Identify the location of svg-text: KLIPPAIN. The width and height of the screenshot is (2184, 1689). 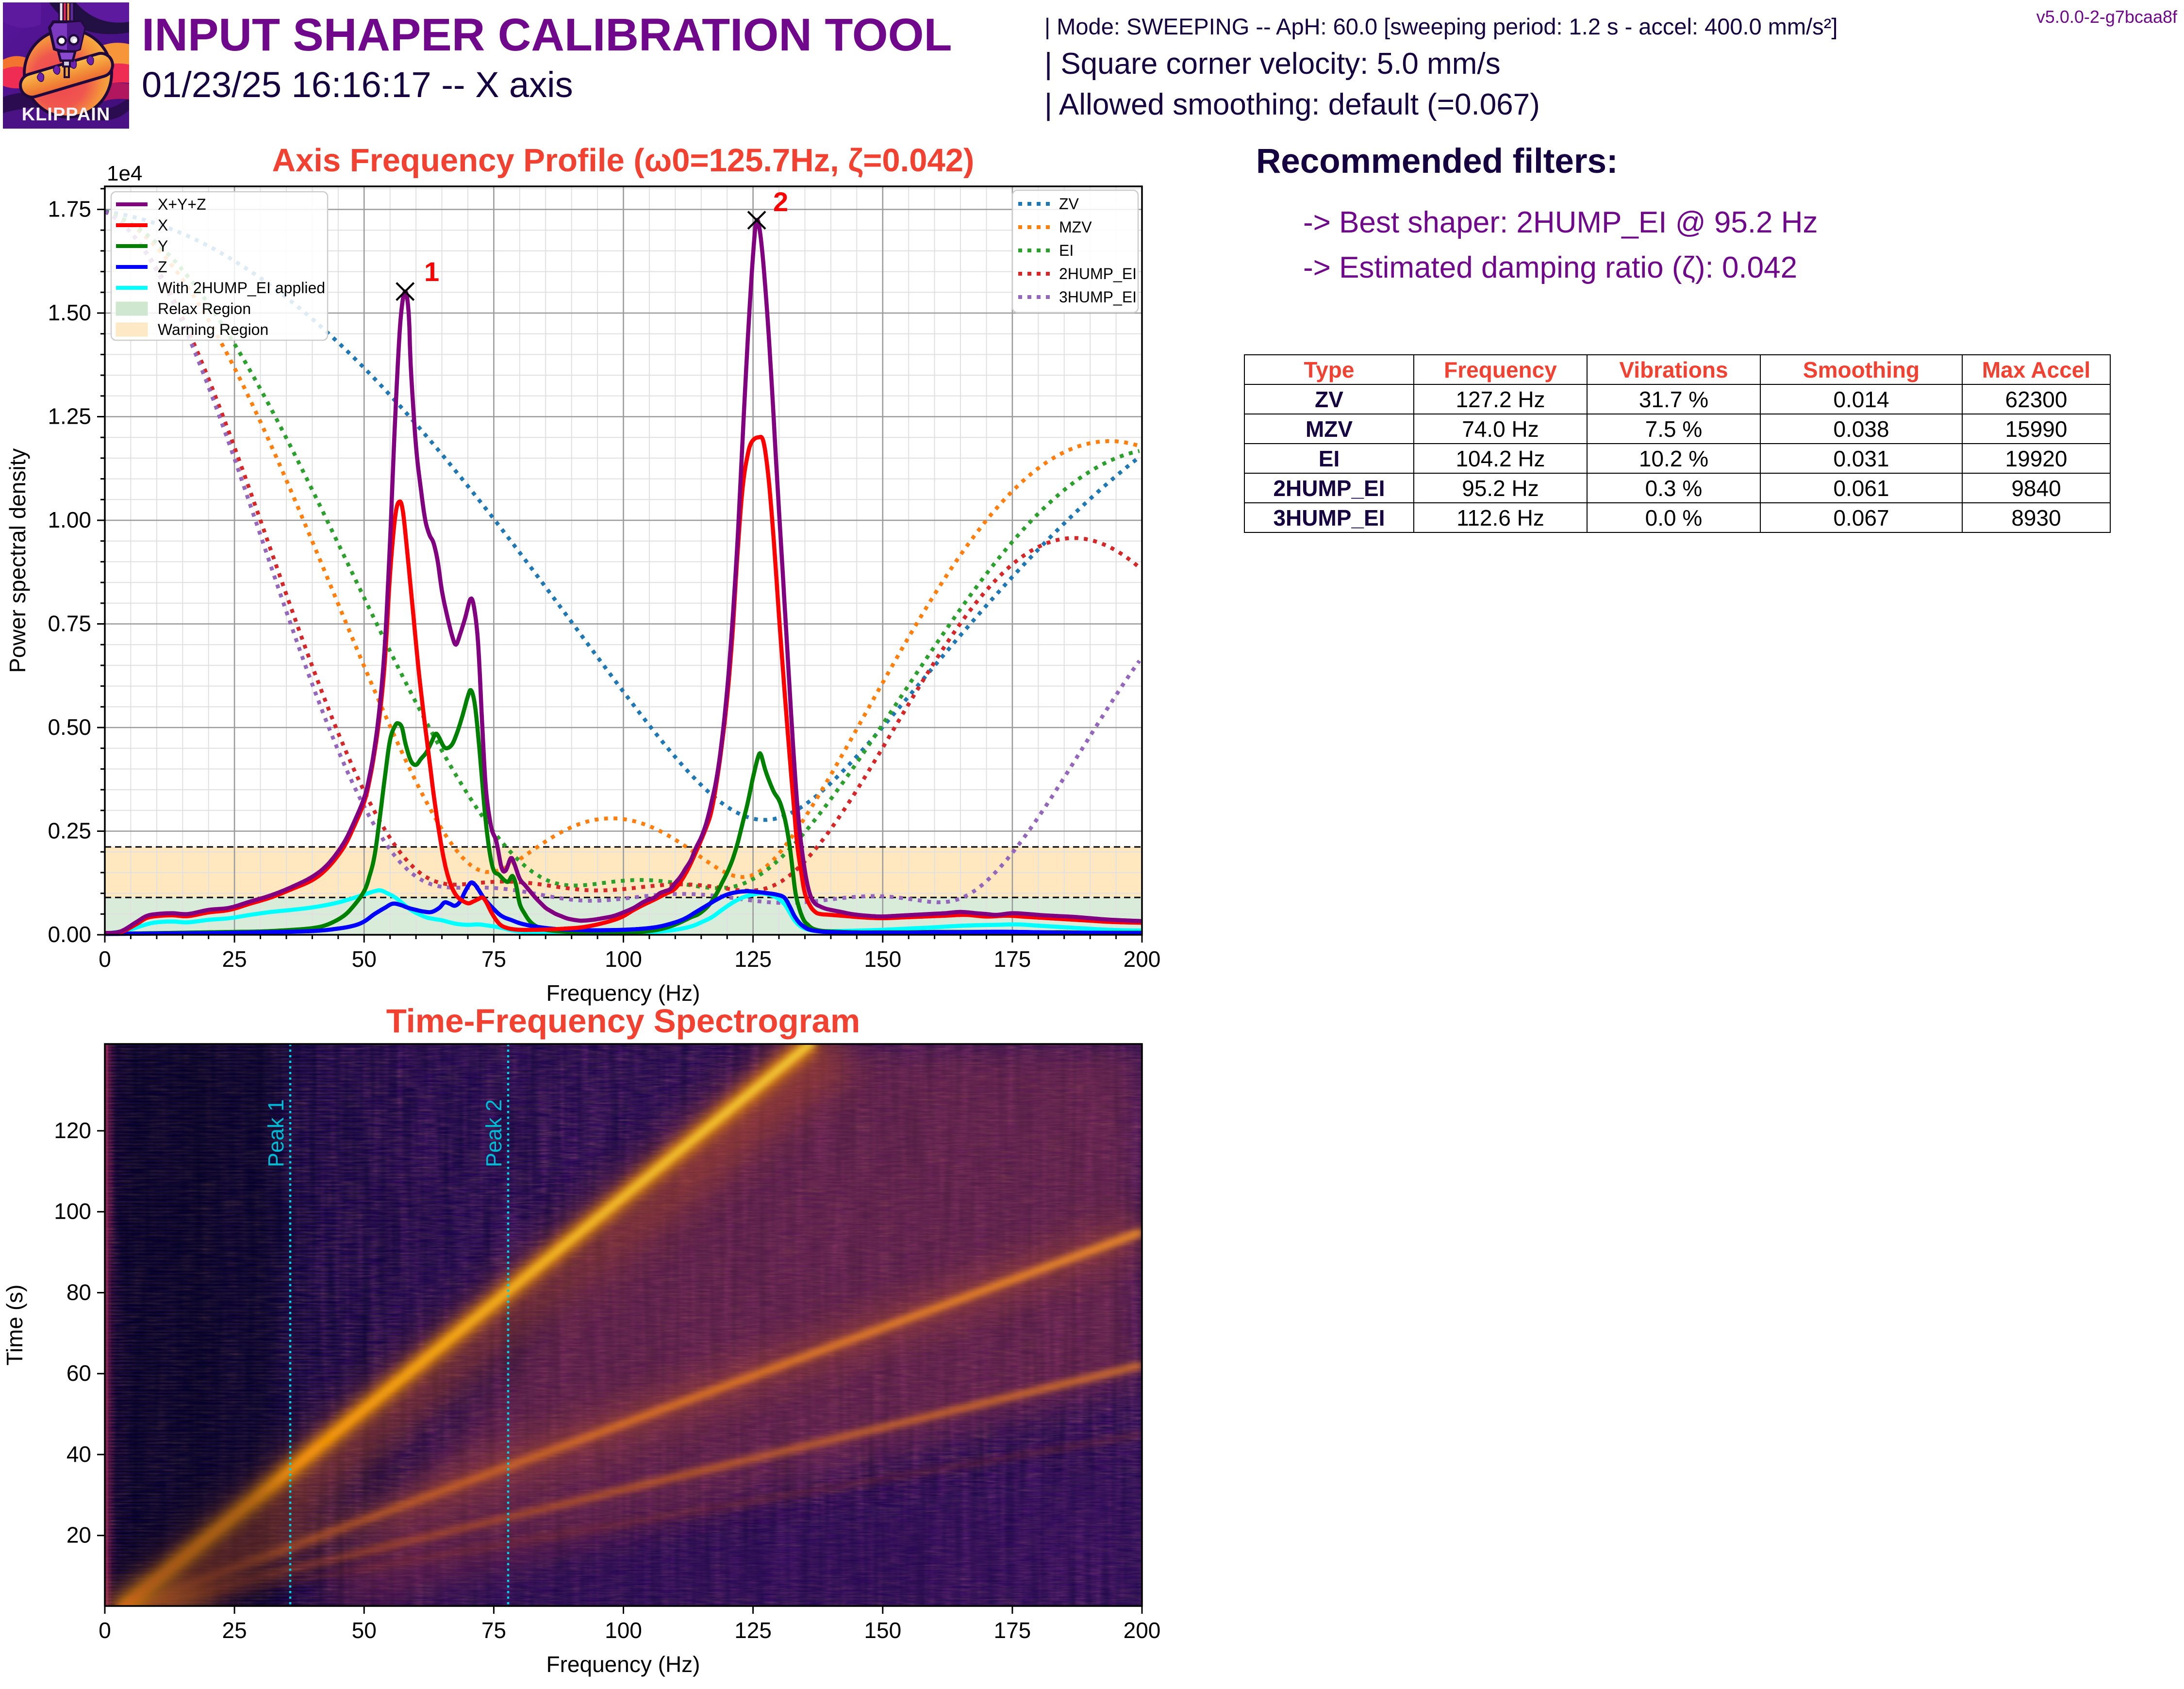
(66, 115).